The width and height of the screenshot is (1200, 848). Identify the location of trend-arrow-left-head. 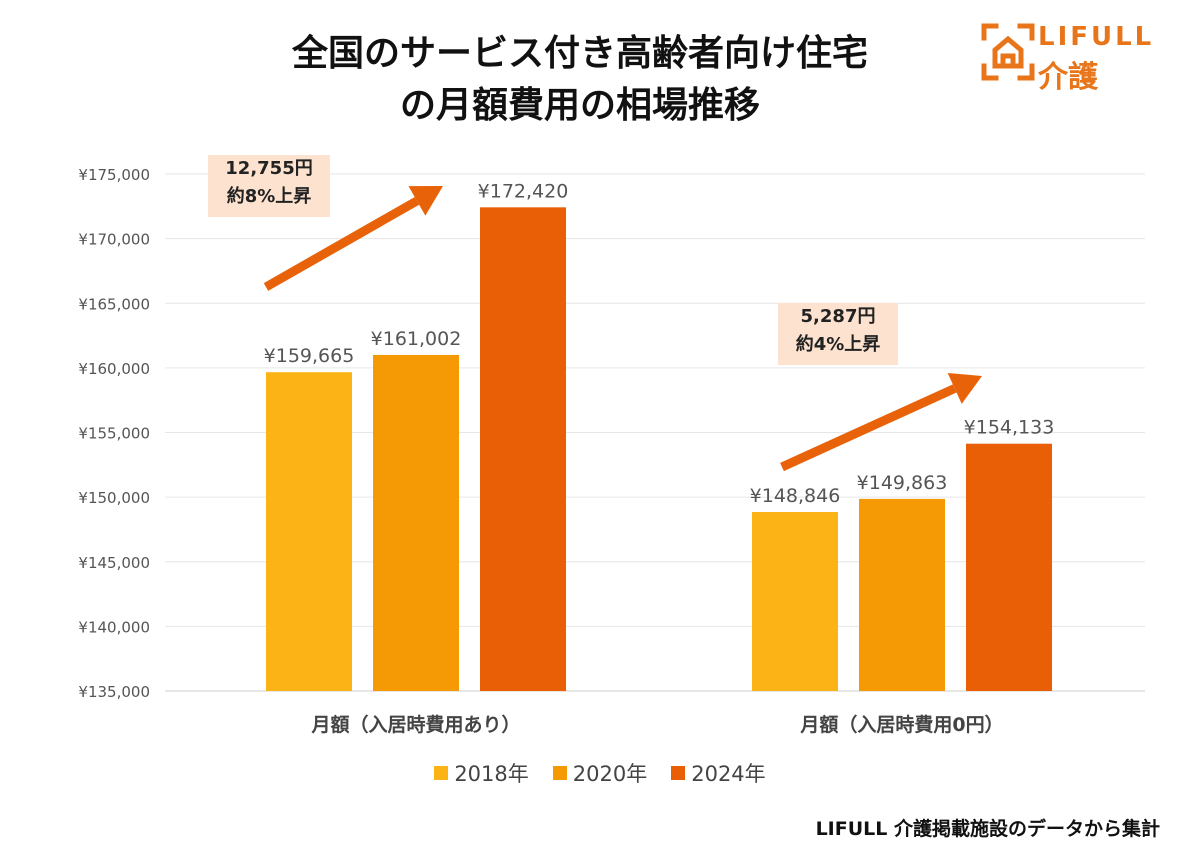
(425, 201).